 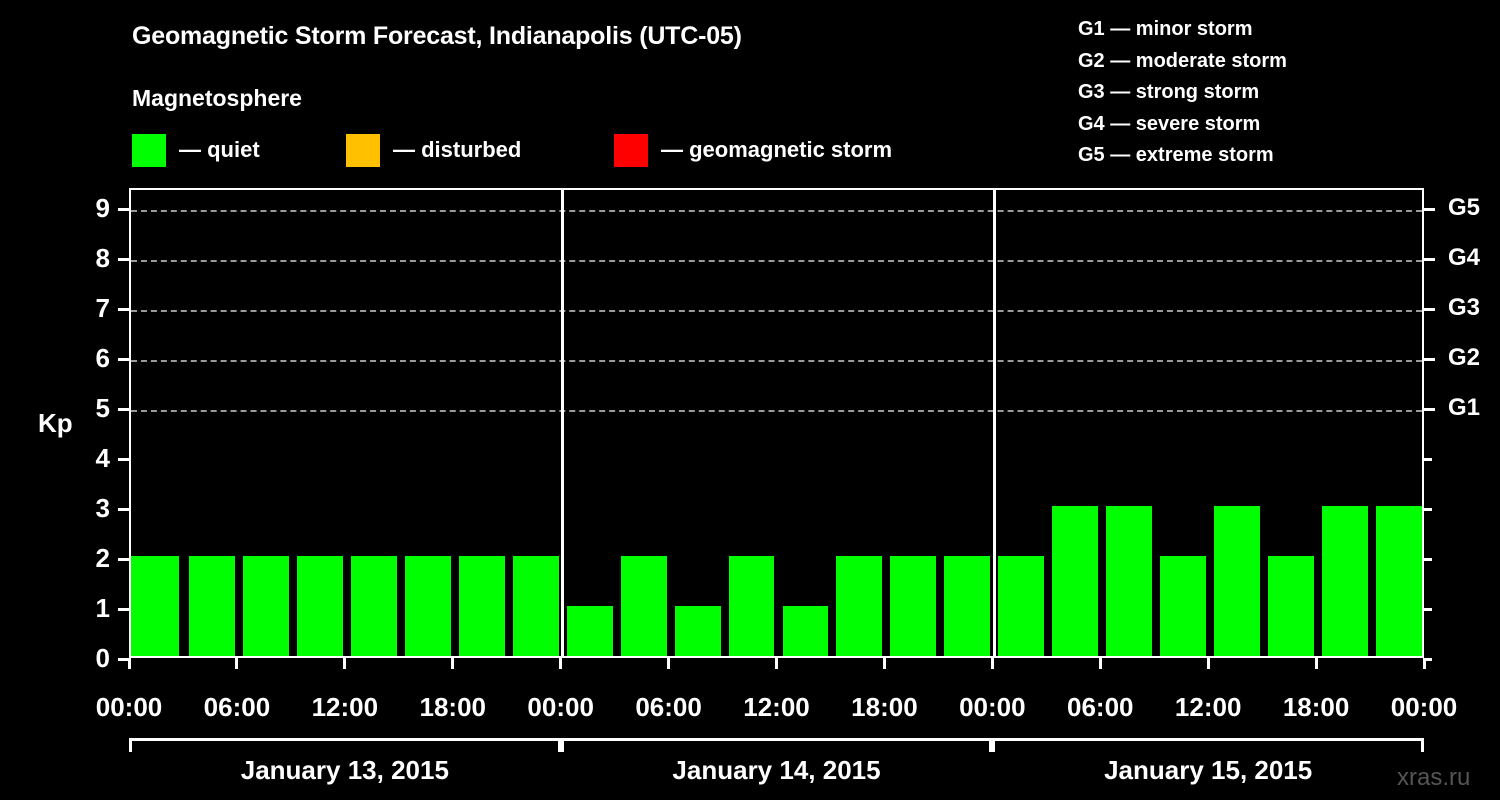 I want to click on x-tick-label-11: 18:00, so click(x=1316, y=707).